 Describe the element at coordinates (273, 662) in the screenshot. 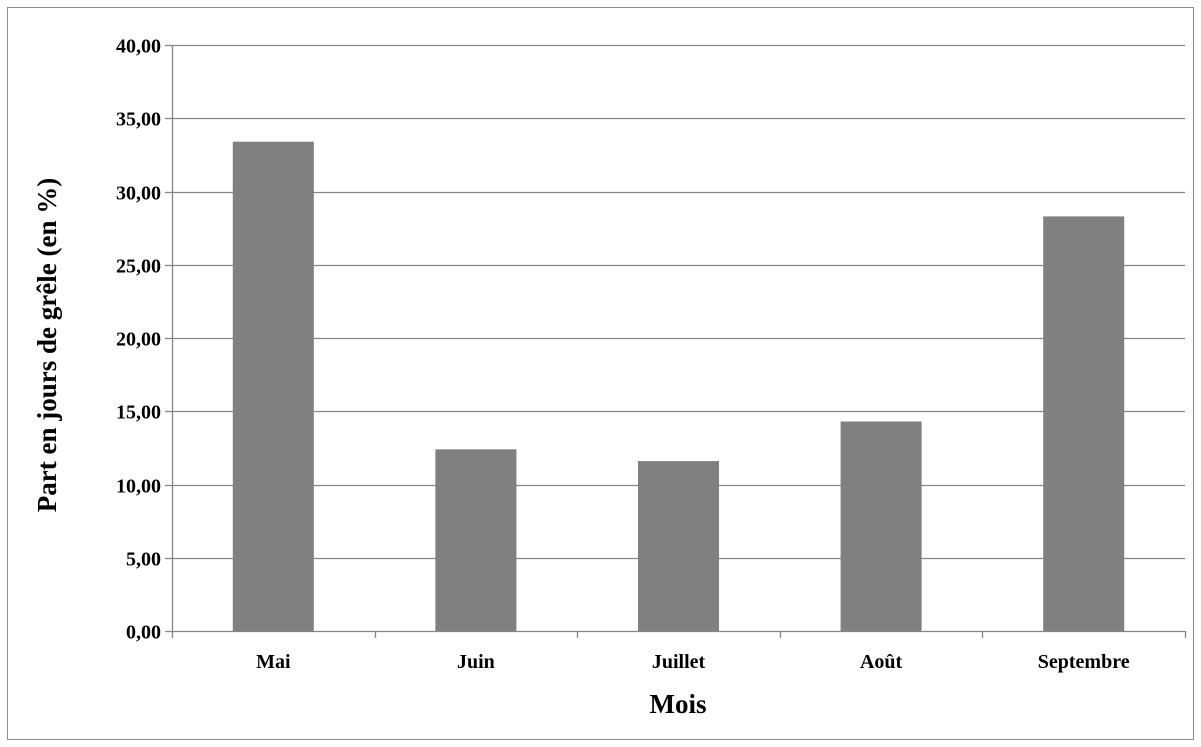

I see `x-tick-label: Mai` at that location.